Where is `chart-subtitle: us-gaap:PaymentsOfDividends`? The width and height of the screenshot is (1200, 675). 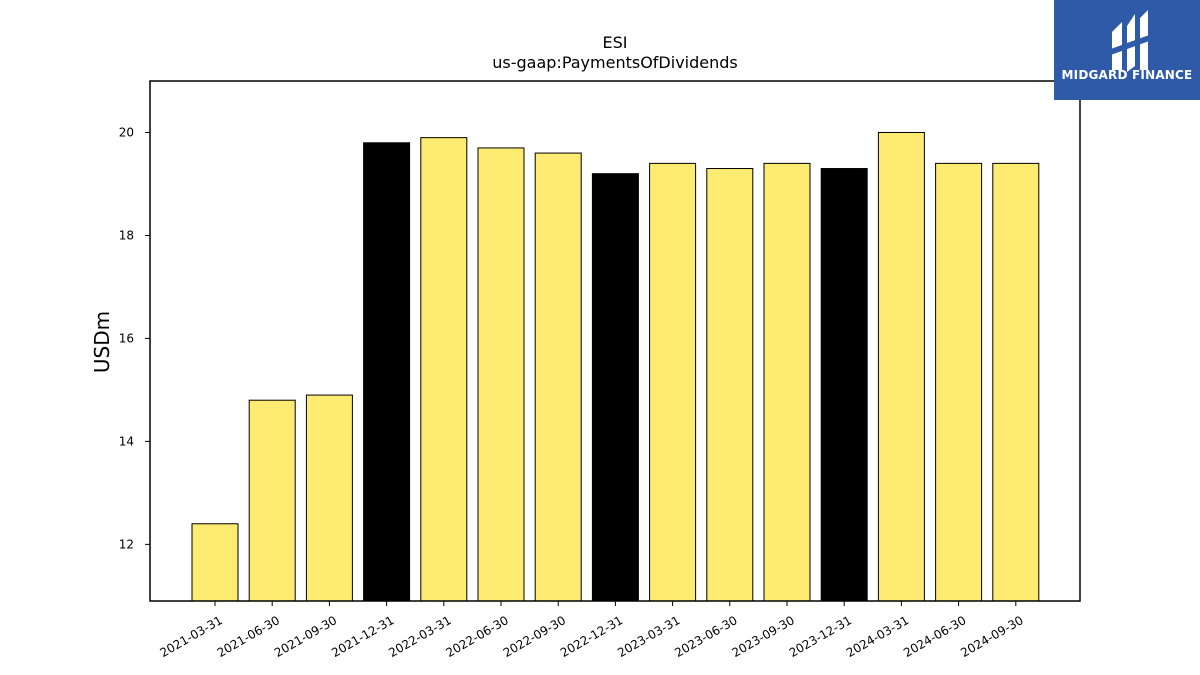
chart-subtitle: us-gaap:PaymentsOfDividends is located at coordinates (614, 62).